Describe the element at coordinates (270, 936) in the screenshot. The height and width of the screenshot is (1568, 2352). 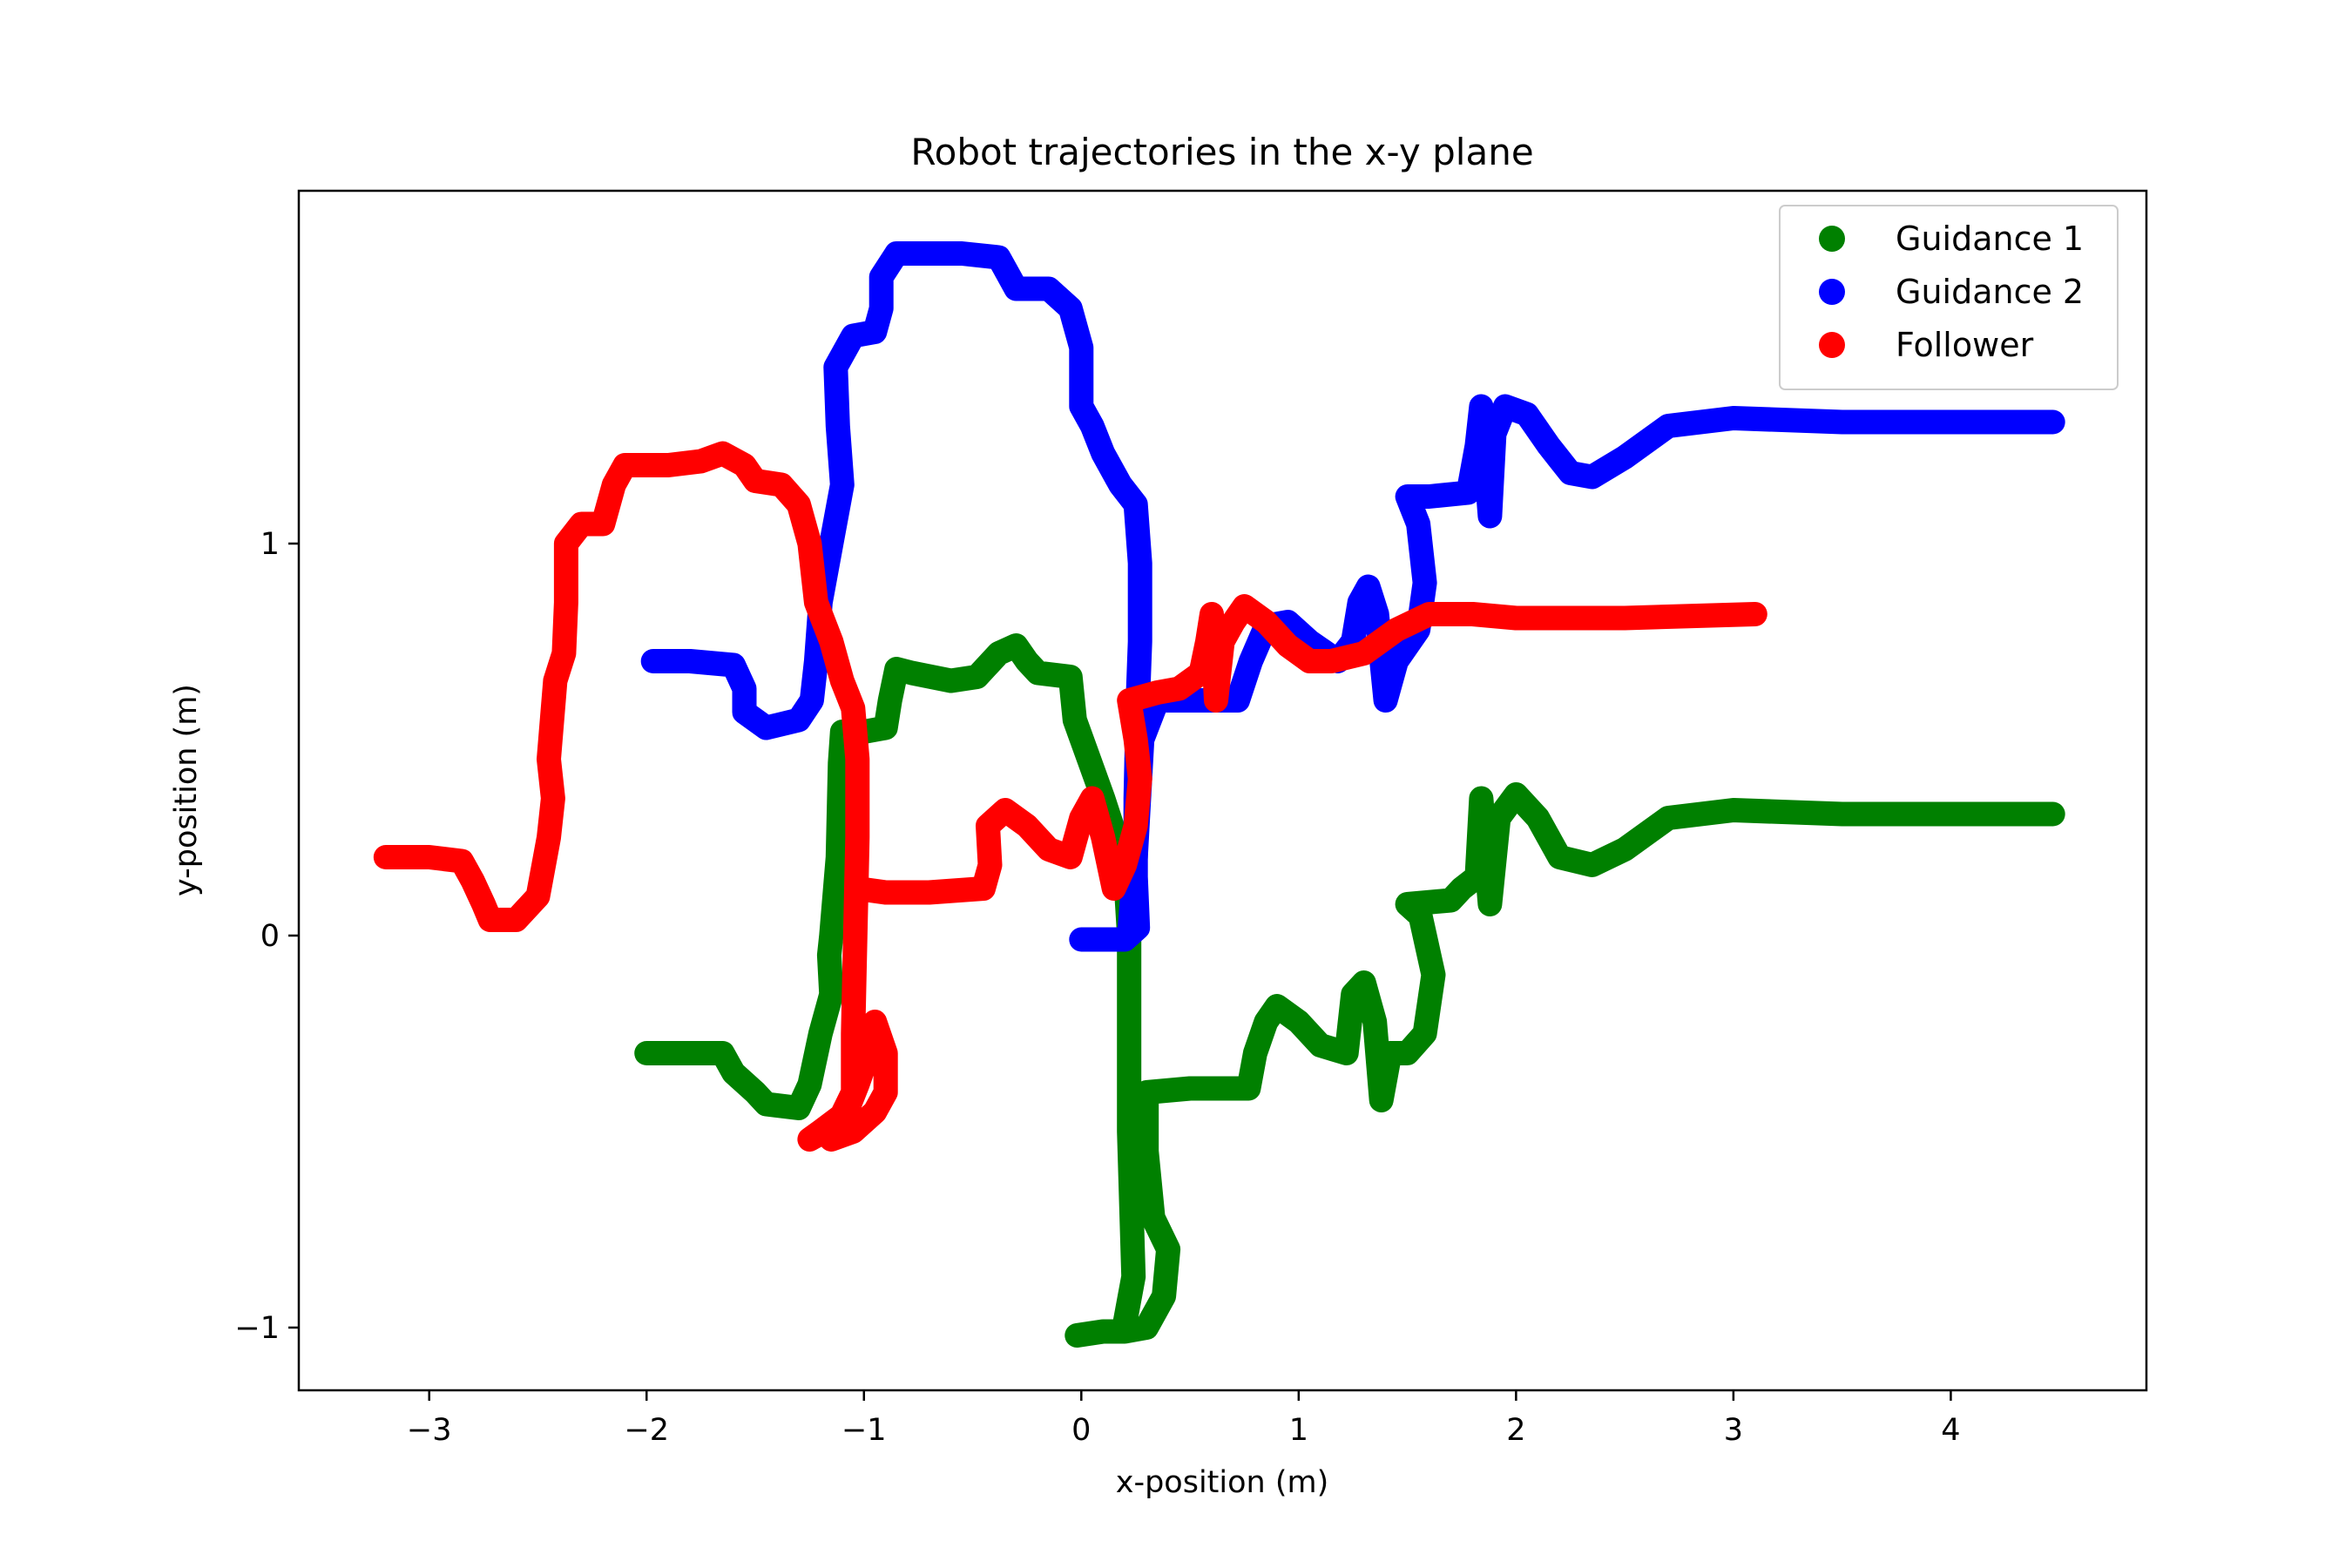
I see `y-tick-label: 0` at that location.